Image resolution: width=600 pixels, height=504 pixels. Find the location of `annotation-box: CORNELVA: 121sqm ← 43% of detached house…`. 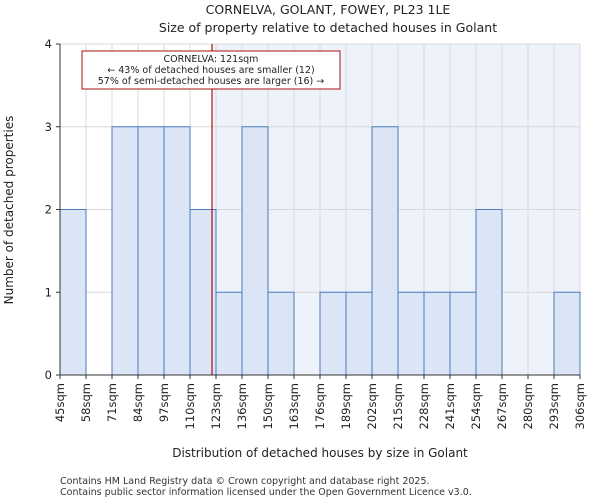

annotation-box: CORNELVA: 121sqm ← 43% of detached house… is located at coordinates (211, 70).